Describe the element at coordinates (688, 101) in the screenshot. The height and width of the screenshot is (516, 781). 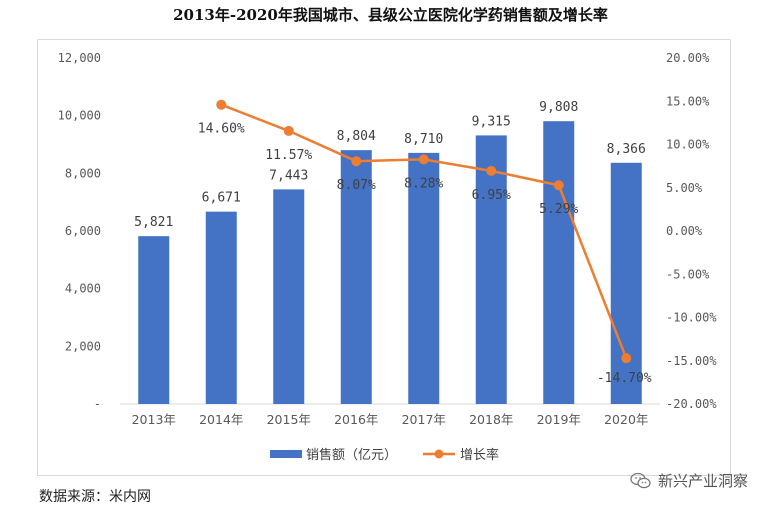
I see `y-right-tick-label: 15.00%` at that location.